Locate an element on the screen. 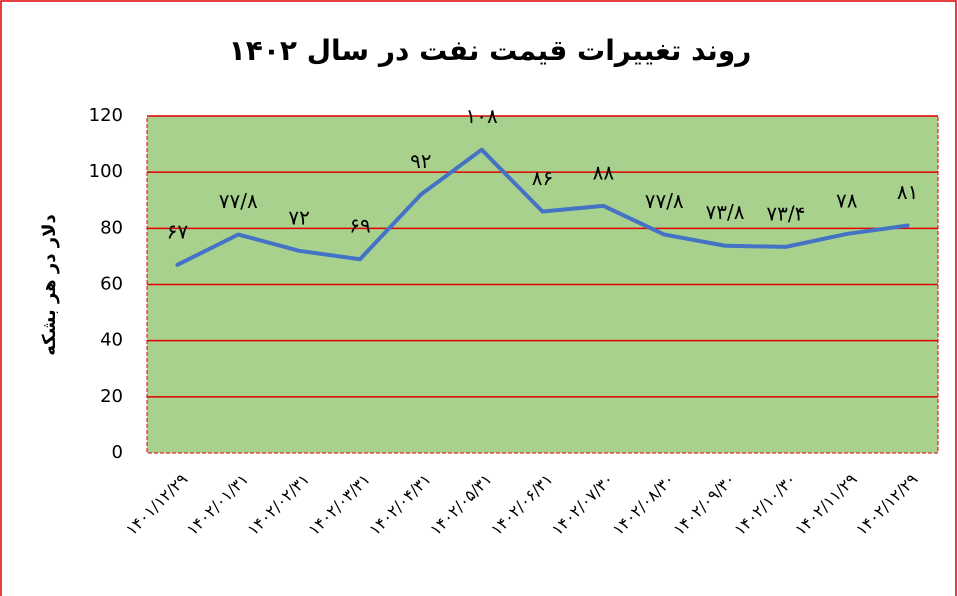 The height and width of the screenshot is (596, 958). y-axis-label: دلار در هر بشکه is located at coordinates (49, 285).